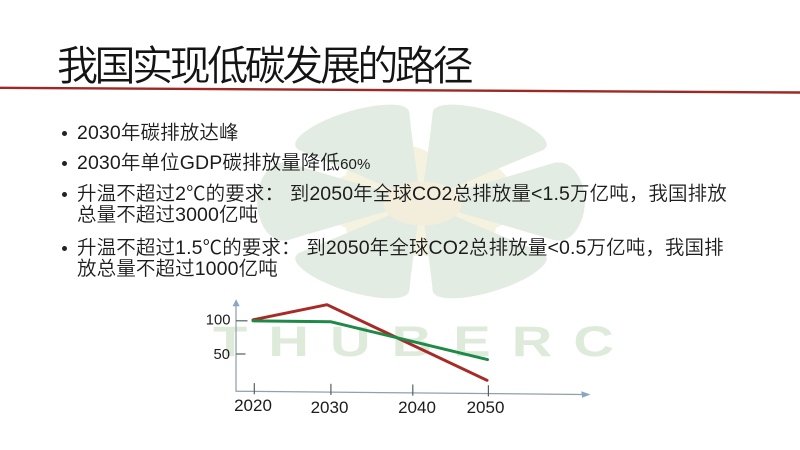  I want to click on svg-text: 2040, so click(417, 407).